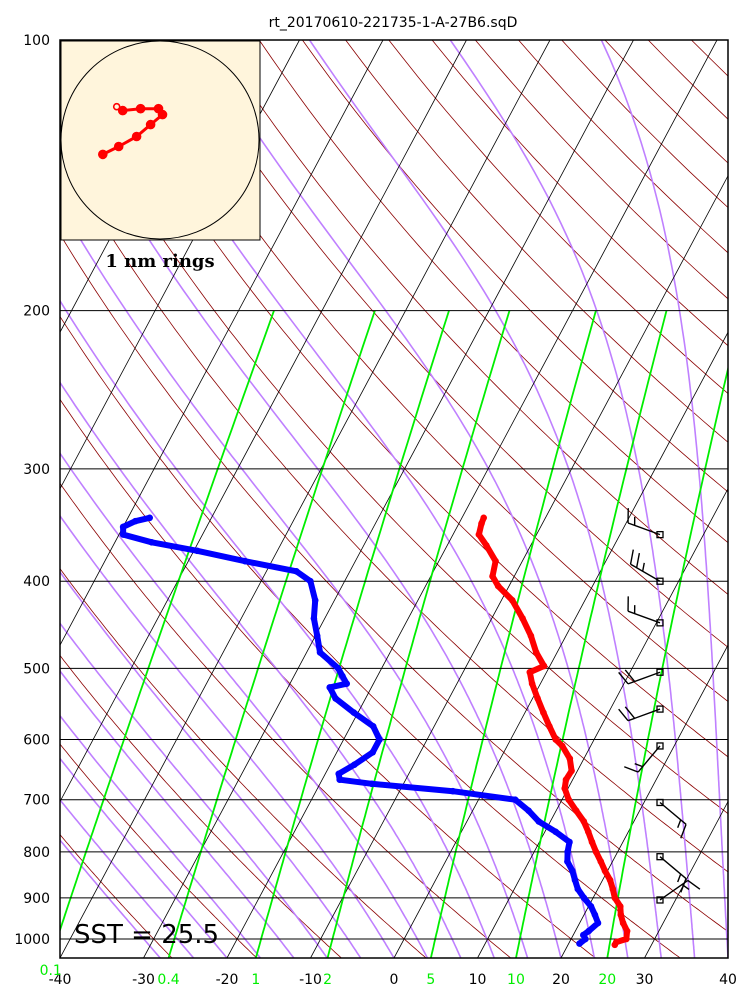  What do you see at coordinates (60, 980) in the screenshot?
I see `temperature-tick-label: -40` at bounding box center [60, 980].